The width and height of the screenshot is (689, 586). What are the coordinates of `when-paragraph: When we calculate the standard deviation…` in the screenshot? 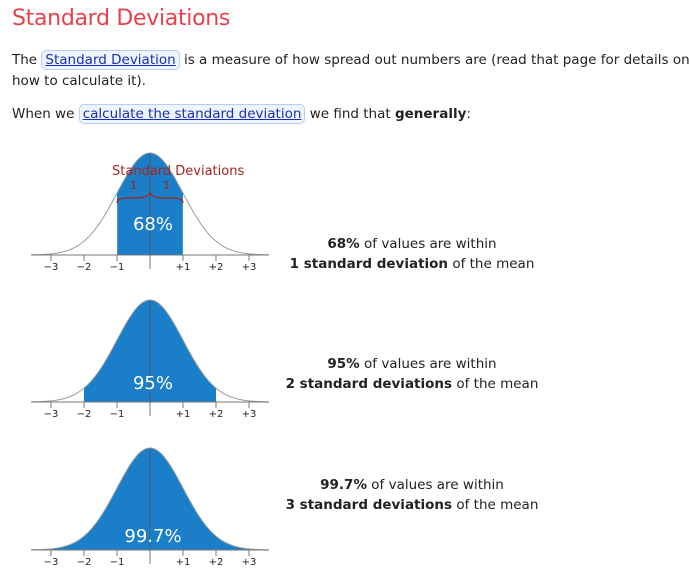 It's located at (241, 114).